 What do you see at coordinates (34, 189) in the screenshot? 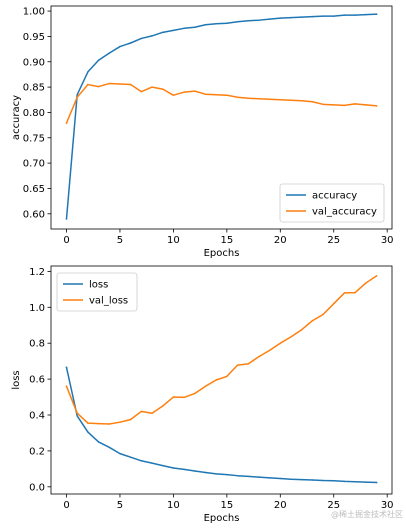
I see `y-tick-label: 0.65` at bounding box center [34, 189].